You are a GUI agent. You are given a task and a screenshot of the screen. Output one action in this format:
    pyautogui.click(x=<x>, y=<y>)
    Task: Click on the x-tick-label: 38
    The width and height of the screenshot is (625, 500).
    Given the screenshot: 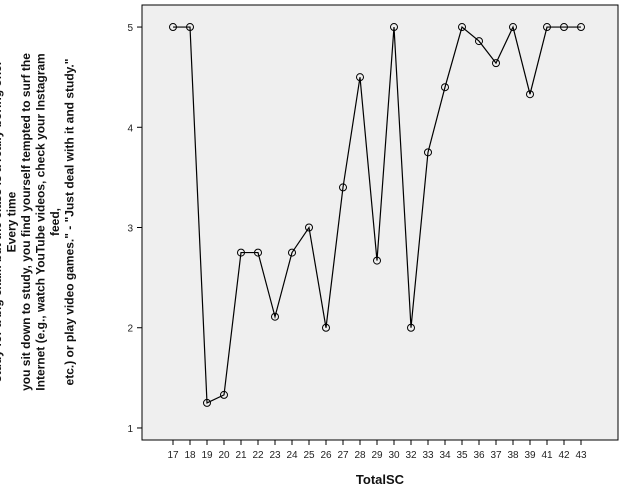 What is the action you would take?
    pyautogui.click(x=513, y=455)
    